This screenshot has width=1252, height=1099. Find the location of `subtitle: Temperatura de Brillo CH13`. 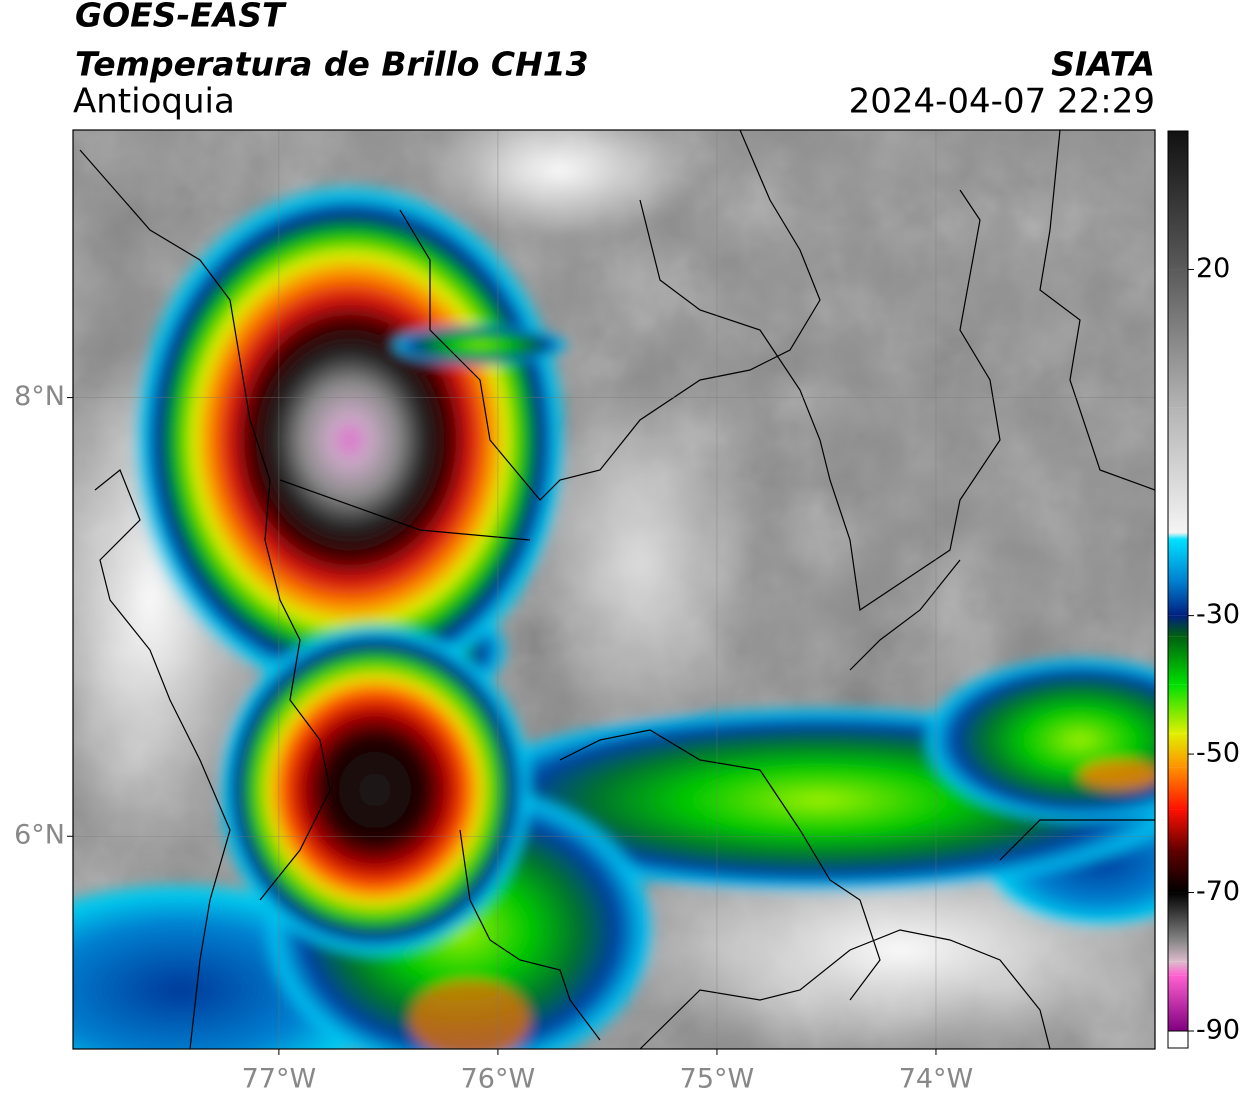

subtitle: Temperatura de Brillo CH13 is located at coordinates (332, 64).